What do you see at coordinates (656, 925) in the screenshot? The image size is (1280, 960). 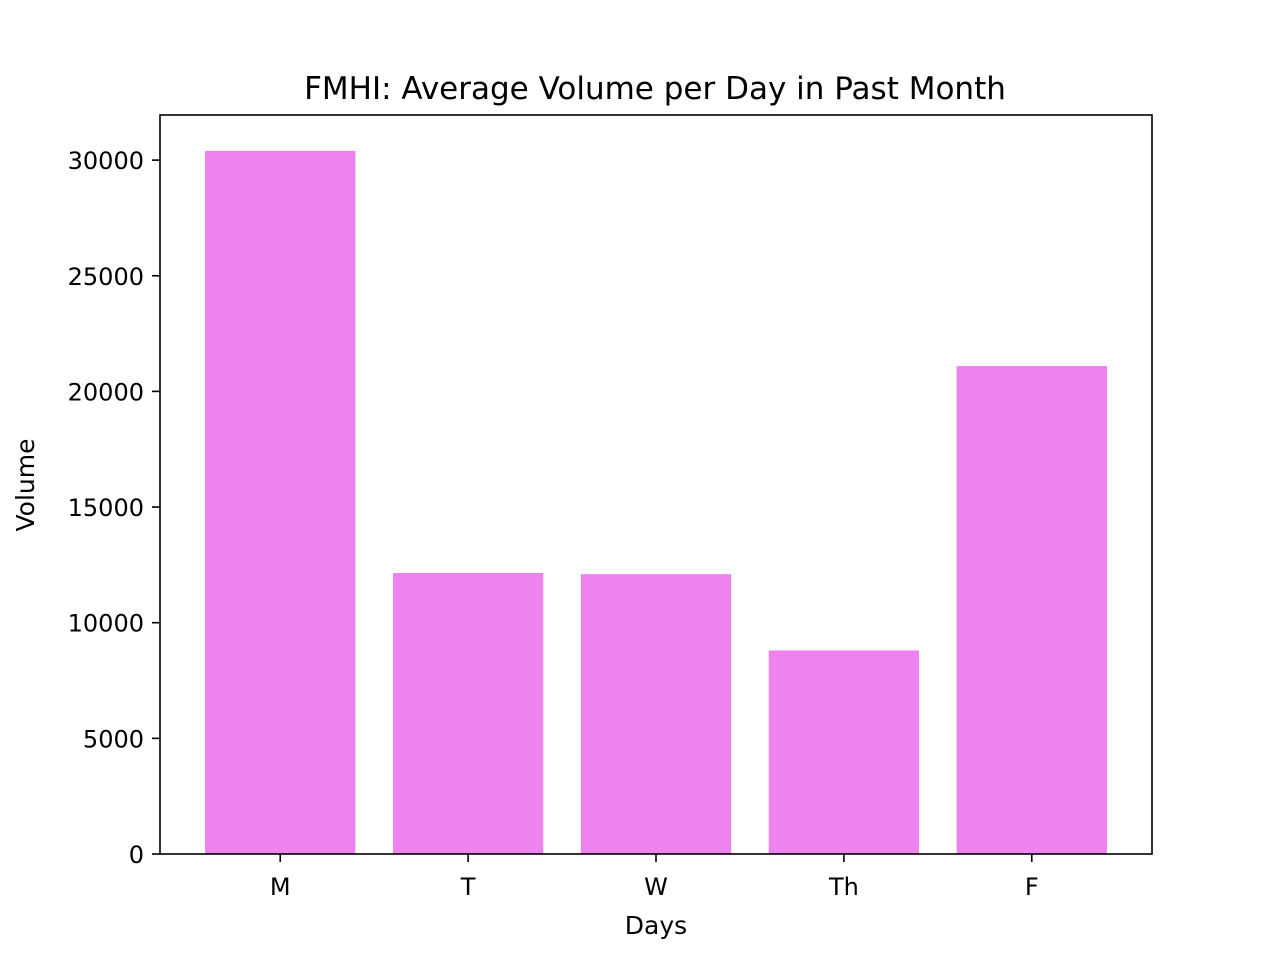 I see `x-axis-label: Days` at bounding box center [656, 925].